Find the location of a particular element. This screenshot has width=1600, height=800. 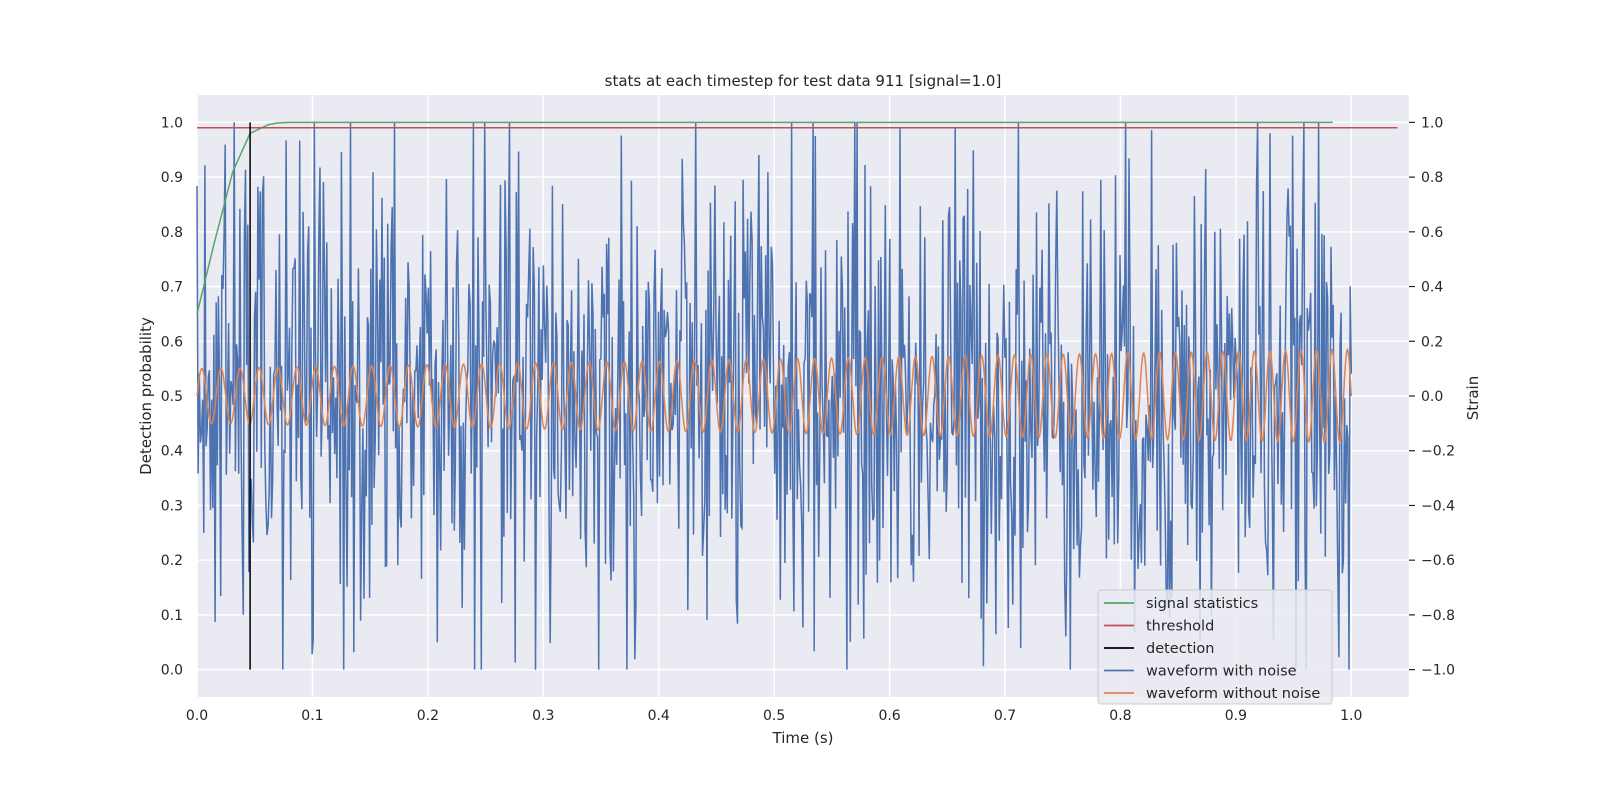

x-tick-label: 0.9 is located at coordinates (1236, 716).